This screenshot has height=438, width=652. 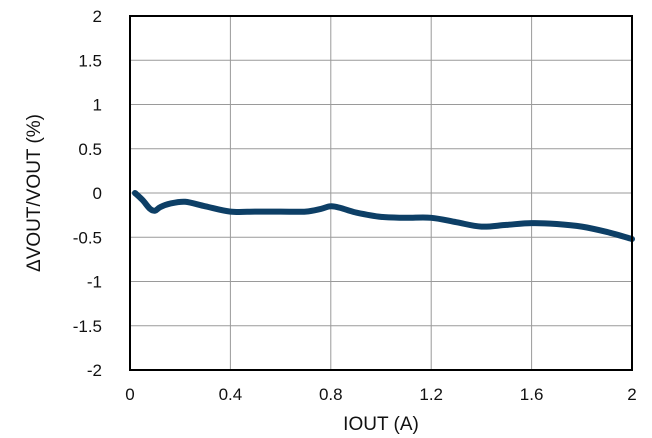 I want to click on x-axis-label: IOUT (A), so click(x=381, y=424).